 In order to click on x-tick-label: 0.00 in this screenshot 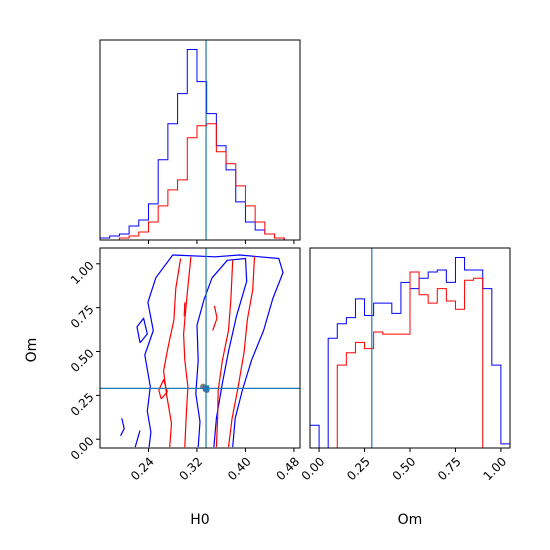, I will do `click(313, 468)`.